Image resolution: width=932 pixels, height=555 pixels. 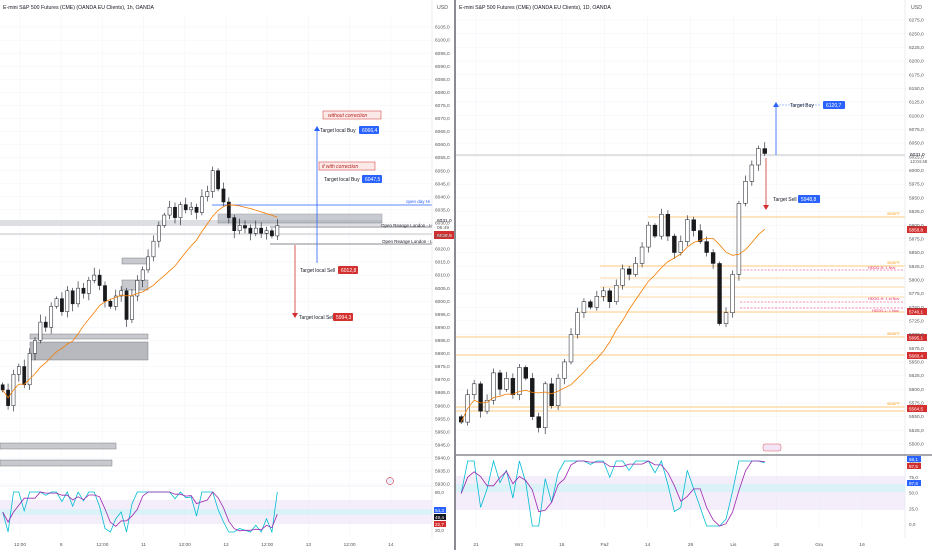 What do you see at coordinates (562, 545) in the screenshot?
I see `time-tick-label: 16` at bounding box center [562, 545].